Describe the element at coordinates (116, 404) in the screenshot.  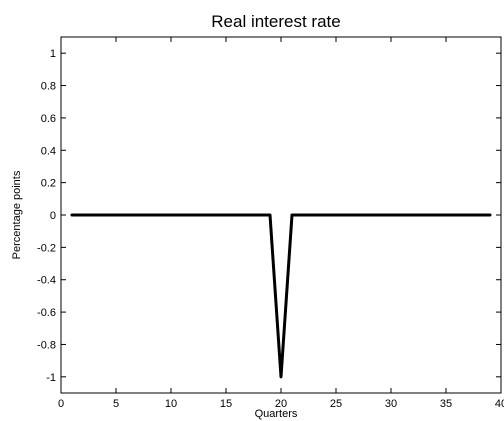
I see `x-tick-label-1: 5` at that location.